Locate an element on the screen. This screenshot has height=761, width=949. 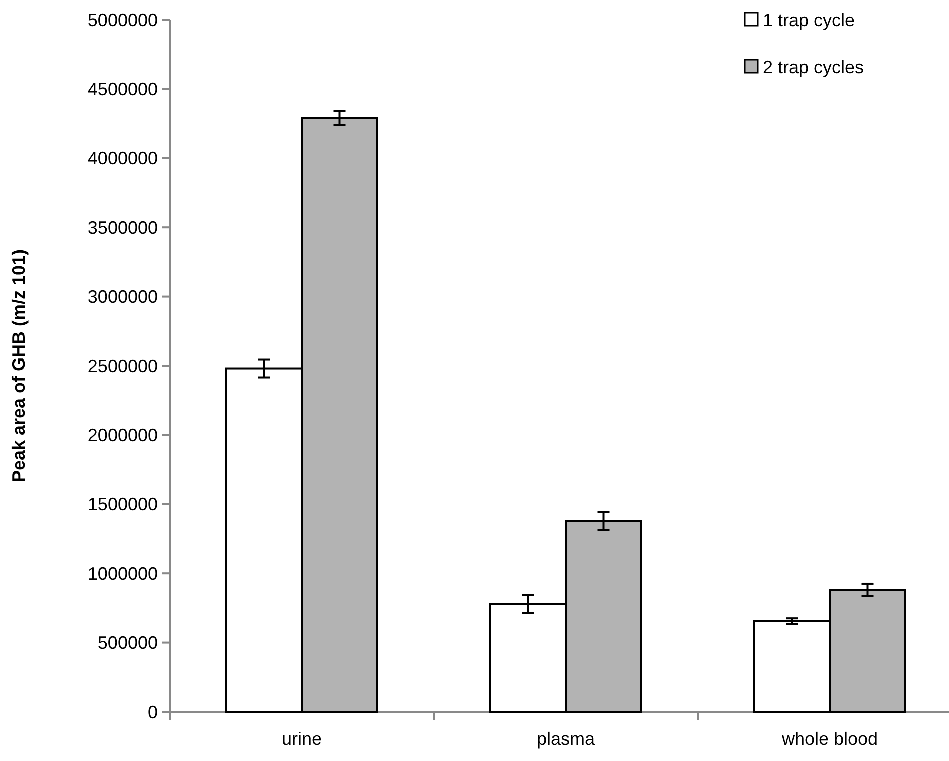
x-tick-label: urine is located at coordinates (302, 739).